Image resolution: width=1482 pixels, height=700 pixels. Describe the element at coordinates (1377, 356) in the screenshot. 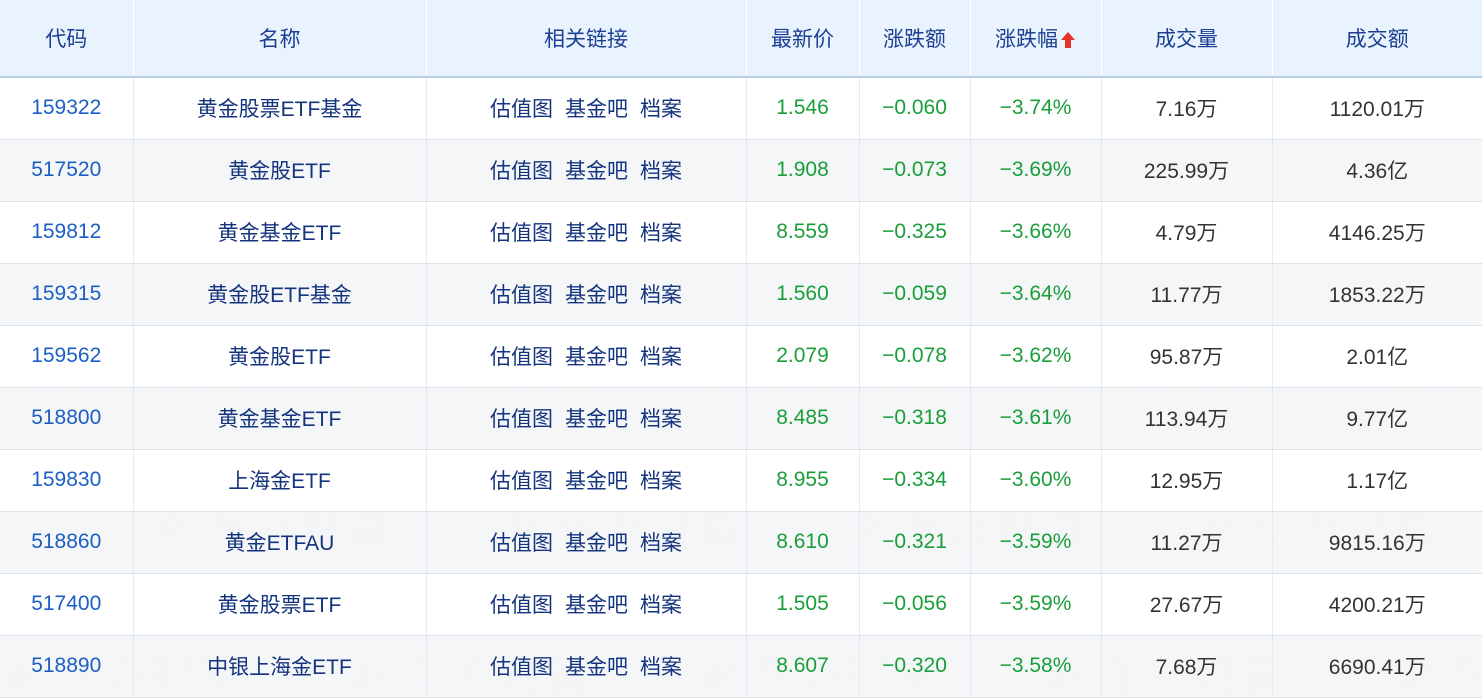

I see `cell-amount: 2.01亿` at that location.